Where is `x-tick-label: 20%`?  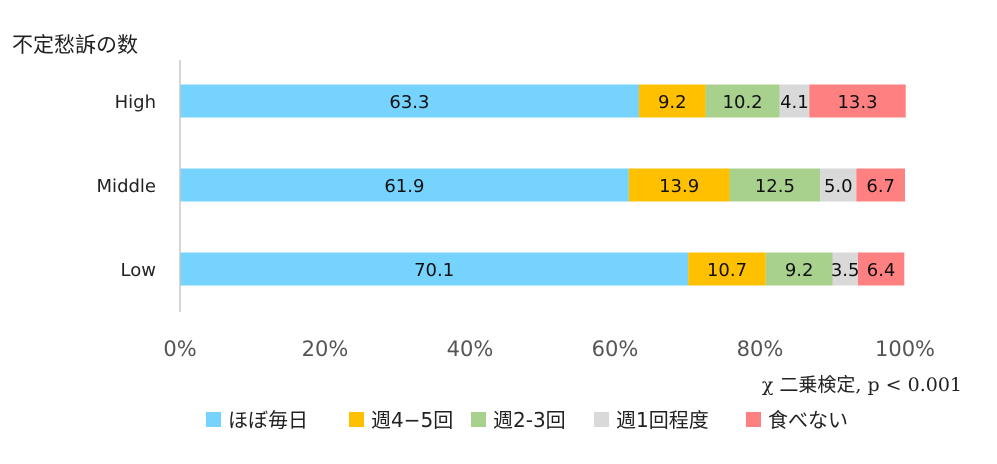 x-tick-label: 20% is located at coordinates (325, 349).